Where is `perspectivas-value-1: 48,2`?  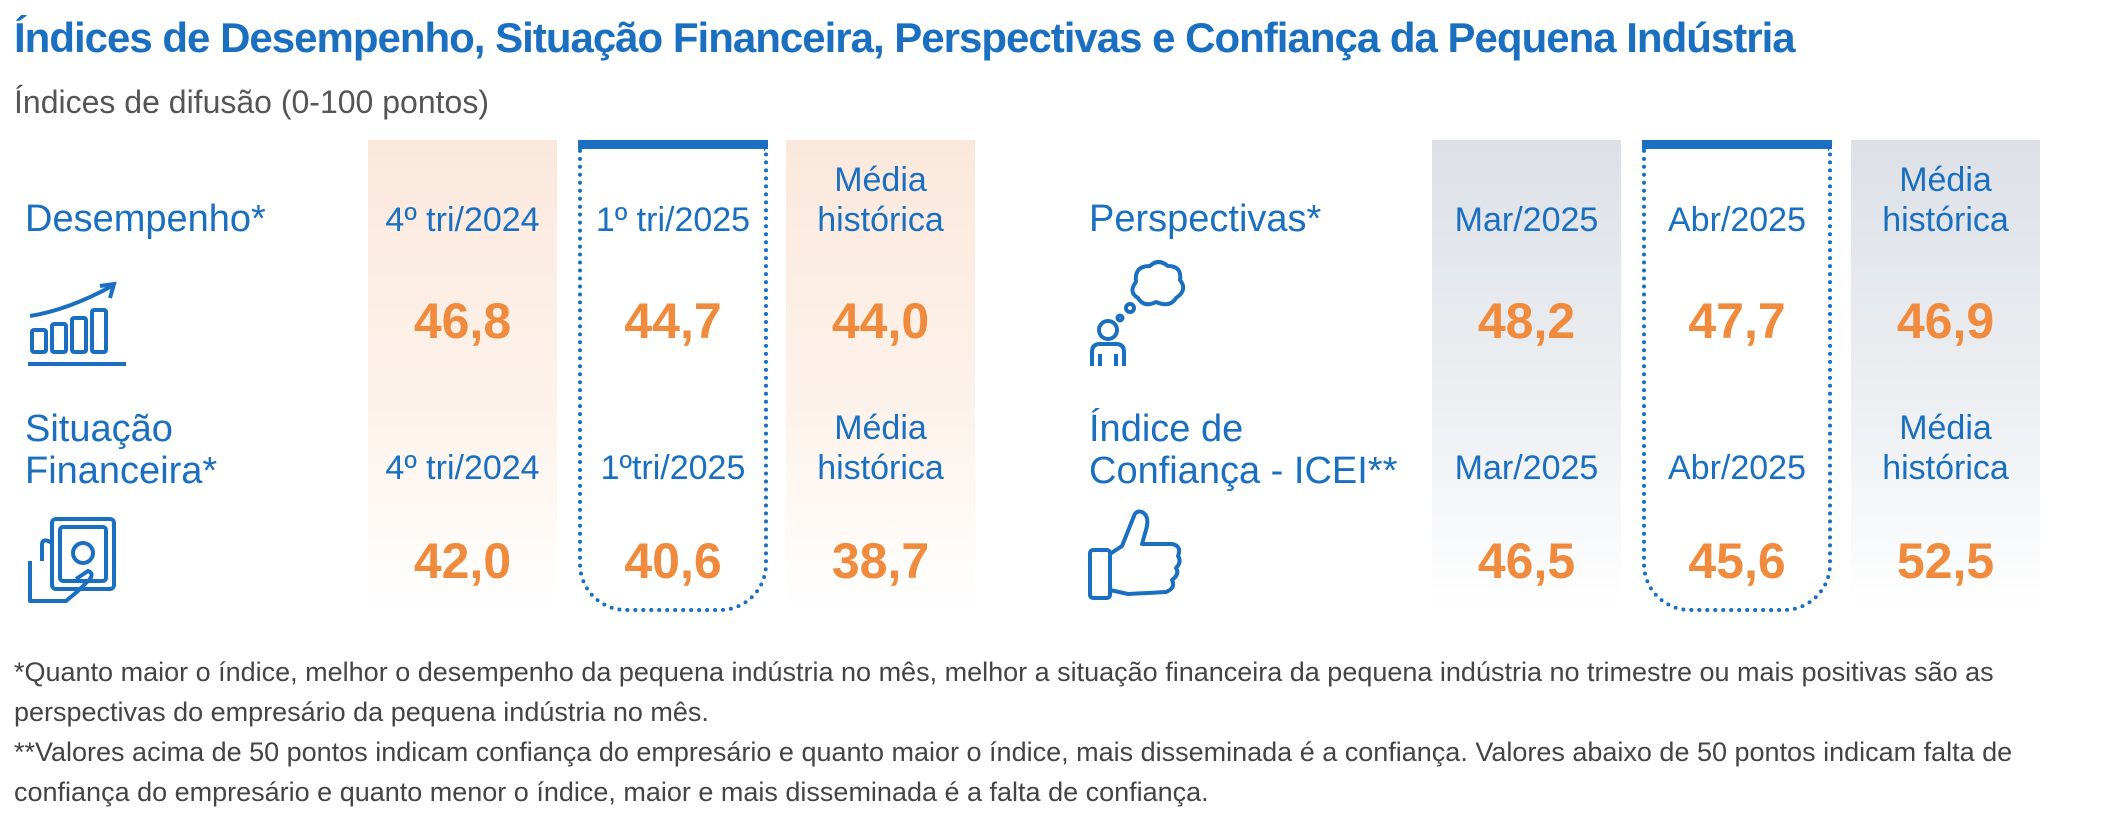
perspectivas-value-1: 48,2 is located at coordinates (1526, 321).